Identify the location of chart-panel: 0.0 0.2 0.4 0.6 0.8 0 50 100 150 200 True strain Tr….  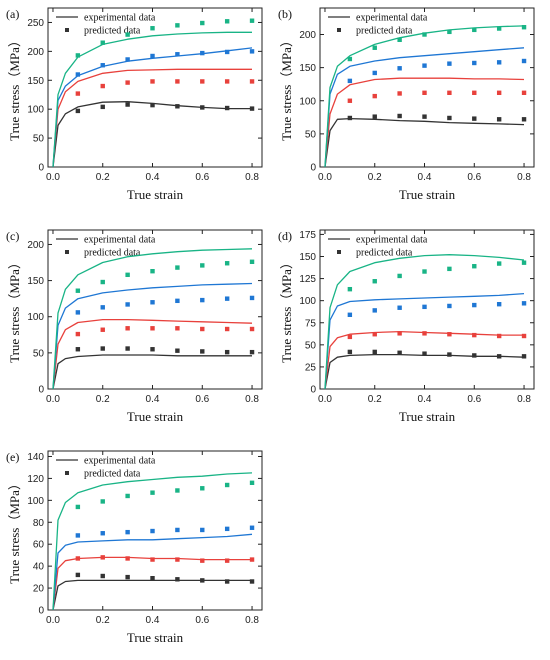
(406, 104).